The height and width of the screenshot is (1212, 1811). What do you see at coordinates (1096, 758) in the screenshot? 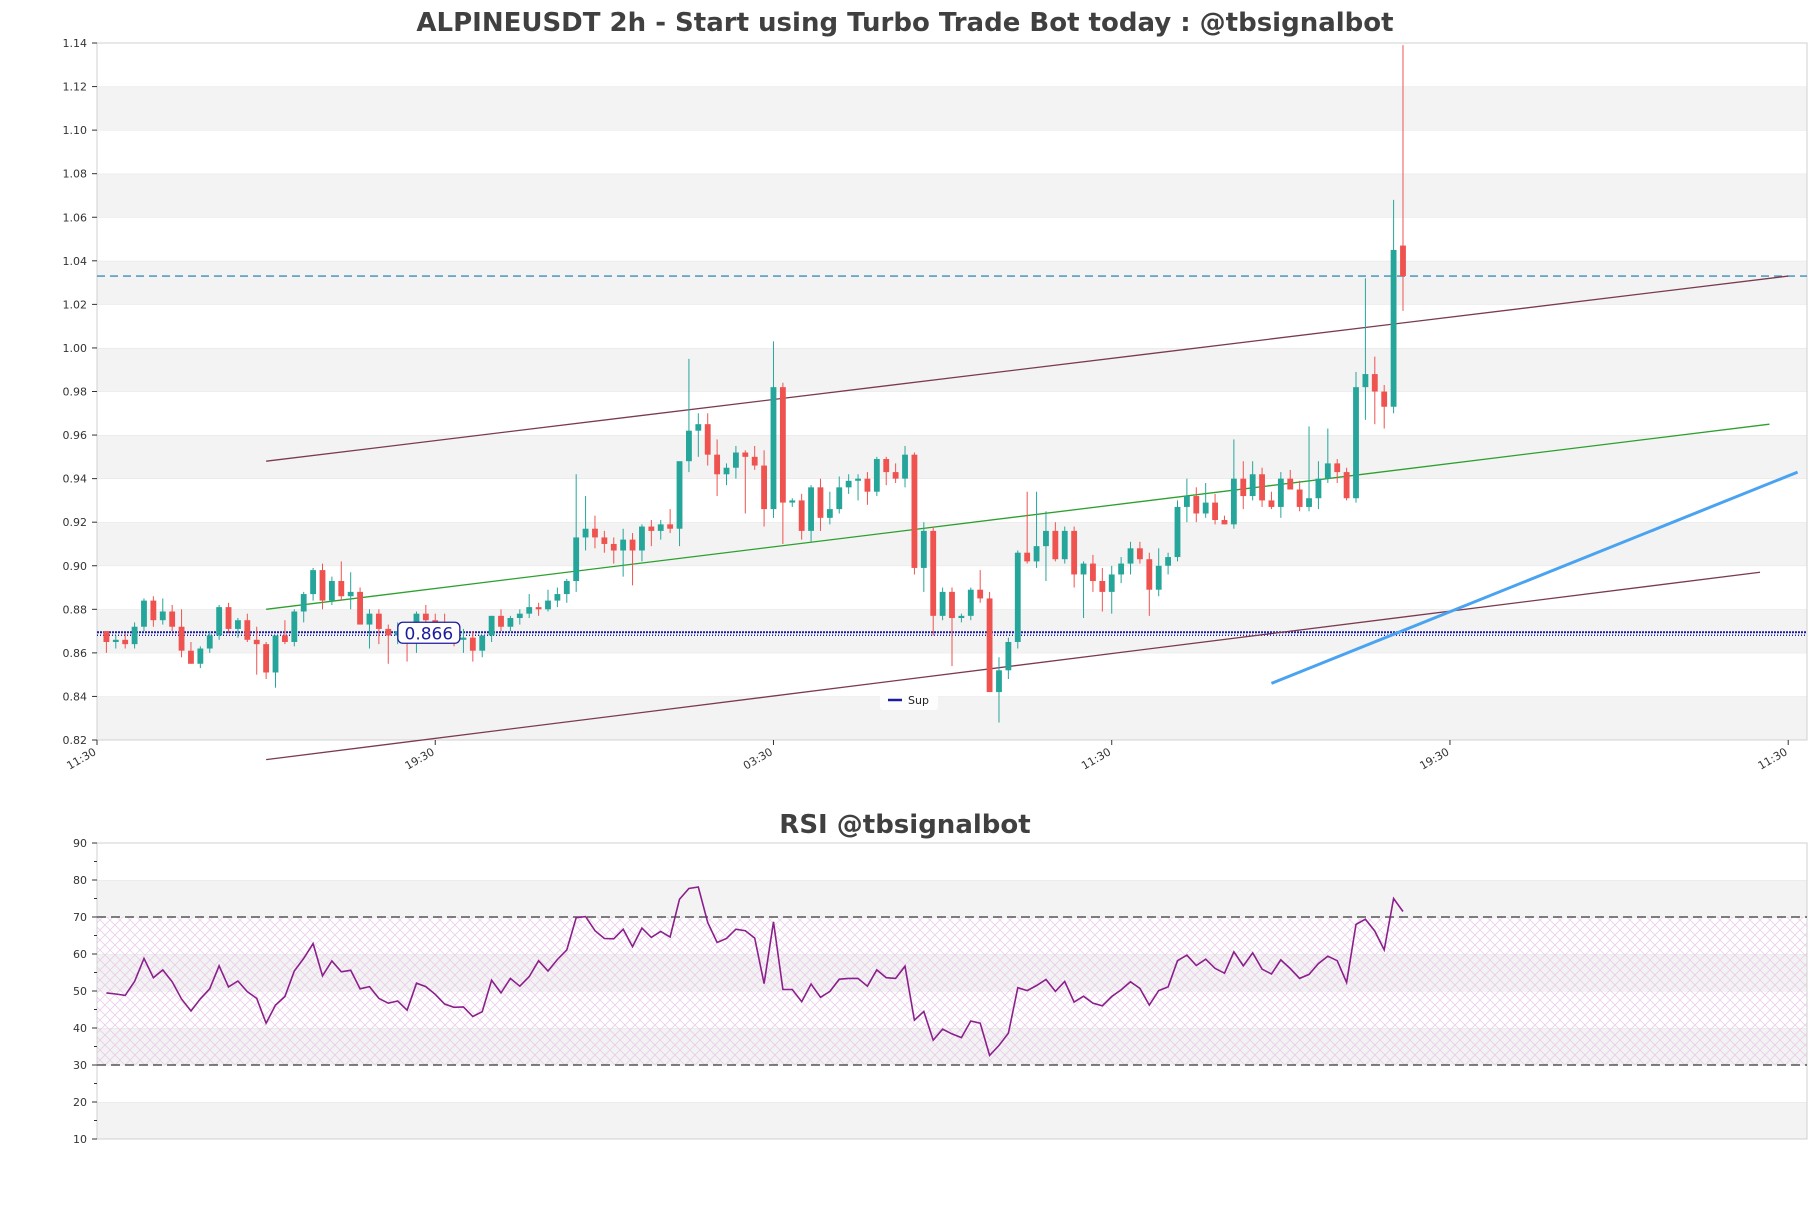
I see `price-xtick-label: 11:30` at bounding box center [1096, 758].